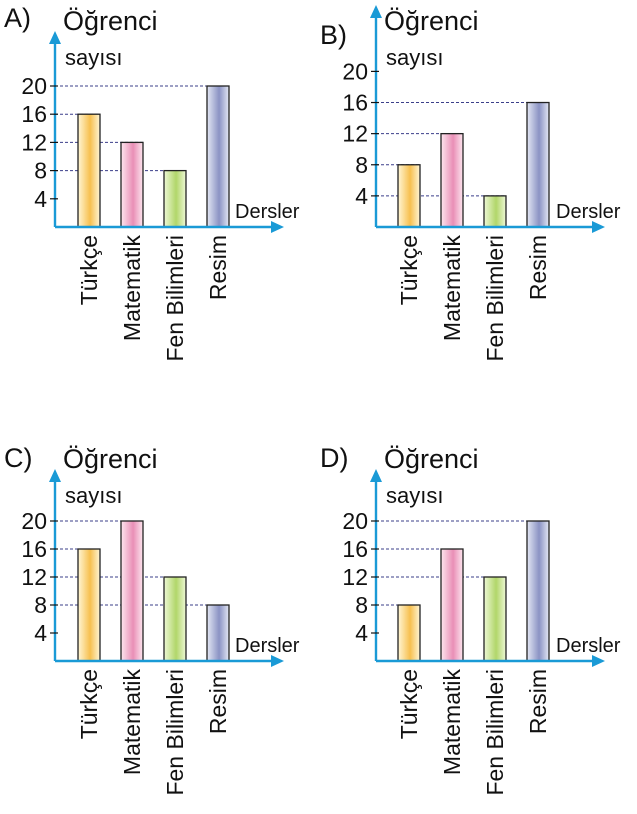  What do you see at coordinates (333, 35) in the screenshot?
I see `option-letter: B)` at bounding box center [333, 35].